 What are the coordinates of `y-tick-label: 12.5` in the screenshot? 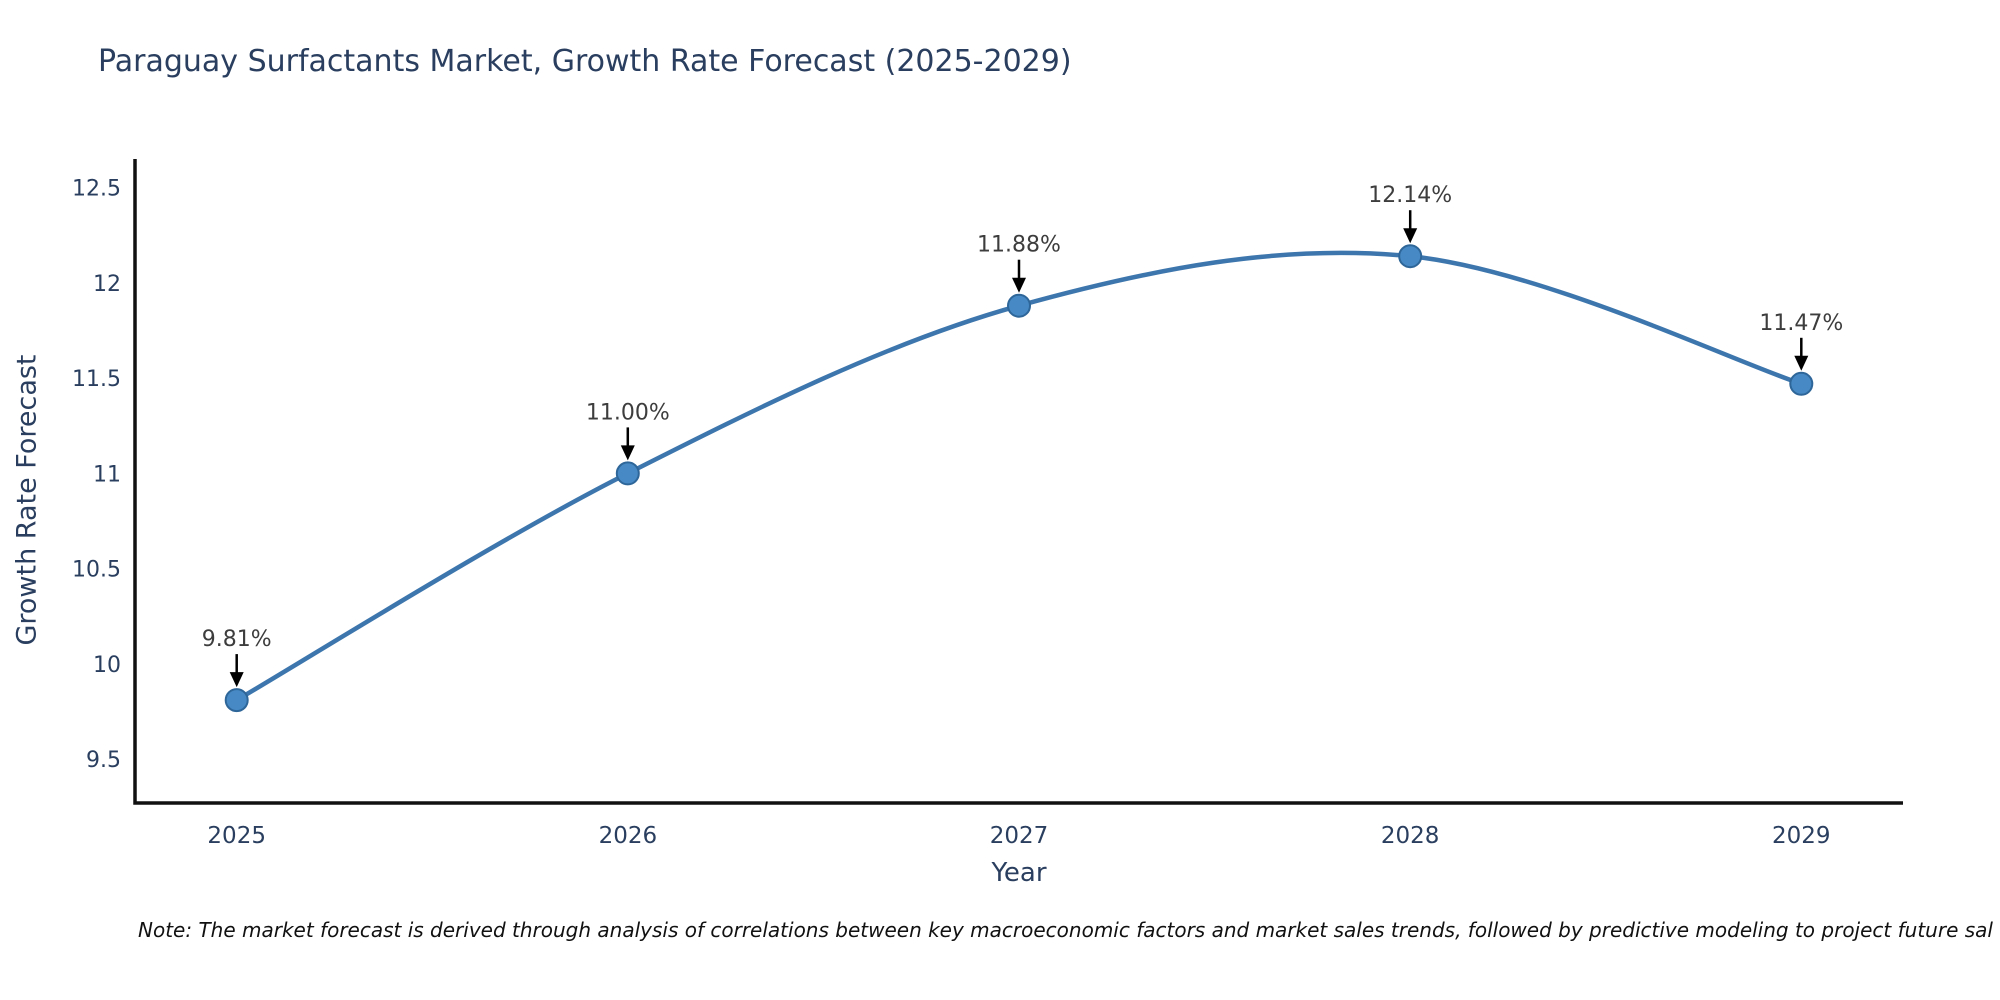 It's located at (96, 189).